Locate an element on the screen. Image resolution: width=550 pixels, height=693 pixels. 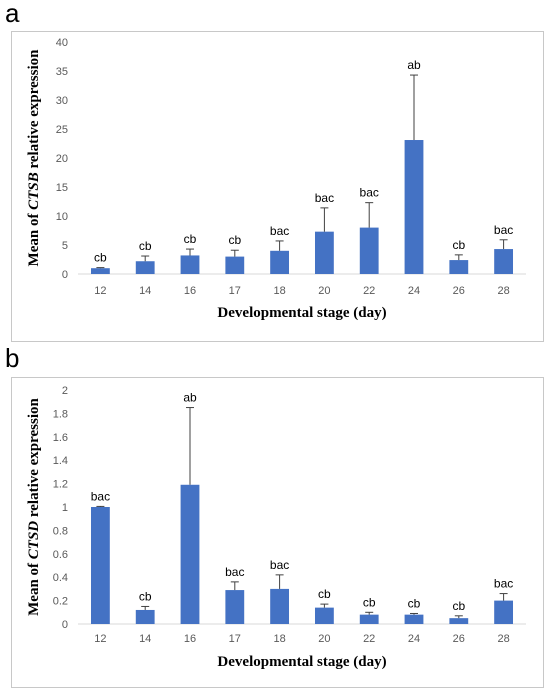
y-tick-label: 40 is located at coordinates (62, 43).